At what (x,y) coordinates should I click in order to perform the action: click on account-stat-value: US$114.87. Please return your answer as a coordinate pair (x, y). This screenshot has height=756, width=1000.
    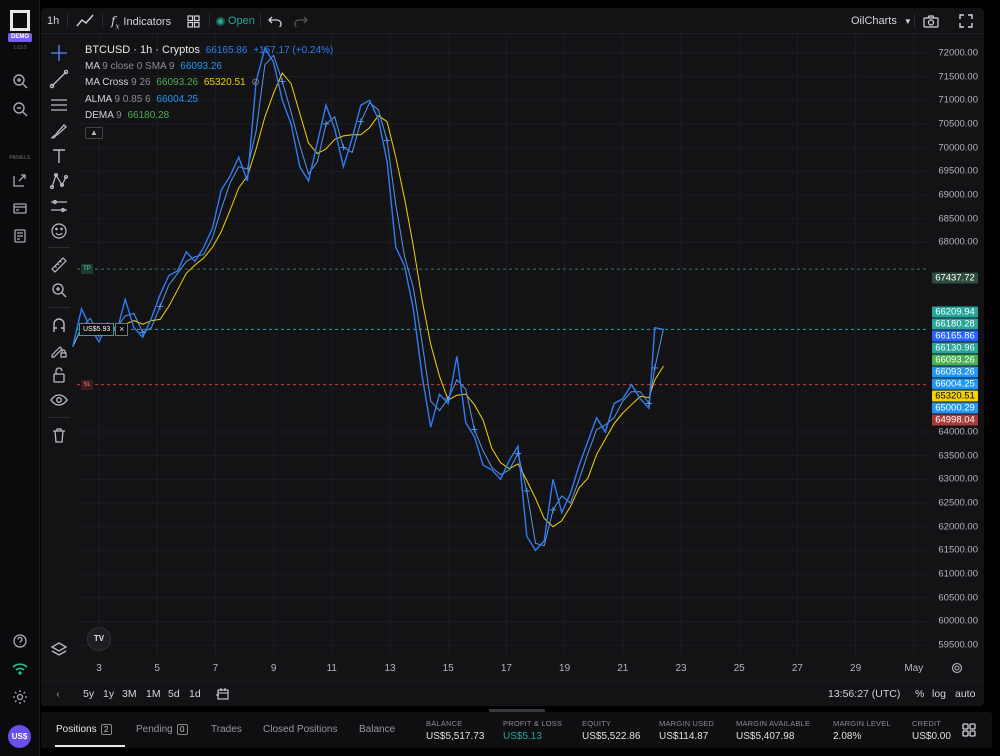
    Looking at the image, I should click on (684, 736).